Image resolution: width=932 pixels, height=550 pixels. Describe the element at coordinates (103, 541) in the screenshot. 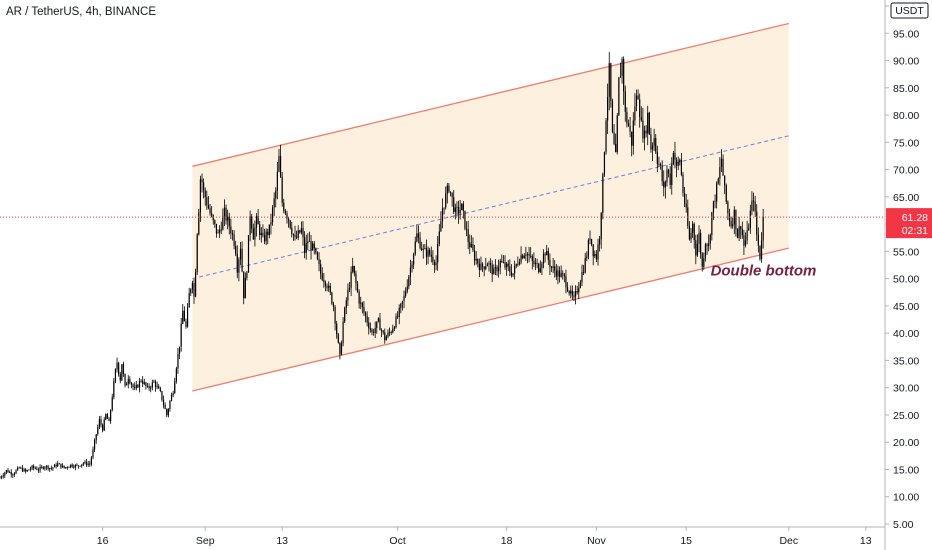

I see `x-tick-label: 16` at that location.